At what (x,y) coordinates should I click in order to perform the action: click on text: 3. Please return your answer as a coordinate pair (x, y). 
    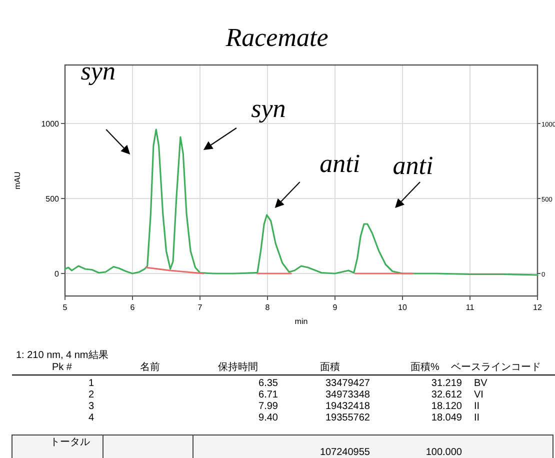
    Looking at the image, I should click on (91, 406).